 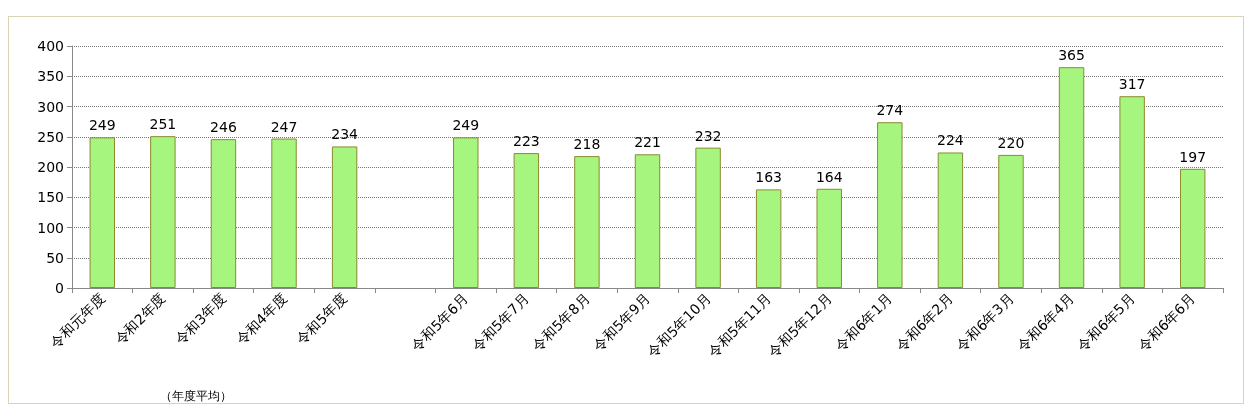 What do you see at coordinates (284, 126) in the screenshot?
I see `data-label: 247` at bounding box center [284, 126].